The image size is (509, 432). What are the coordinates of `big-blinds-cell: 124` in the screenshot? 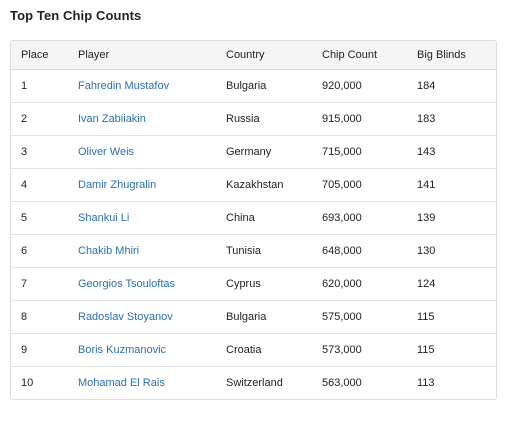 It's located at (426, 283).